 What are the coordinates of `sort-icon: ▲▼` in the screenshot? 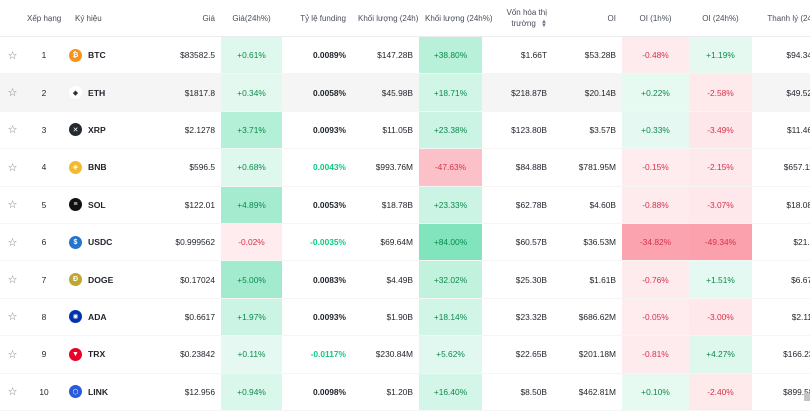 It's located at (544, 24).